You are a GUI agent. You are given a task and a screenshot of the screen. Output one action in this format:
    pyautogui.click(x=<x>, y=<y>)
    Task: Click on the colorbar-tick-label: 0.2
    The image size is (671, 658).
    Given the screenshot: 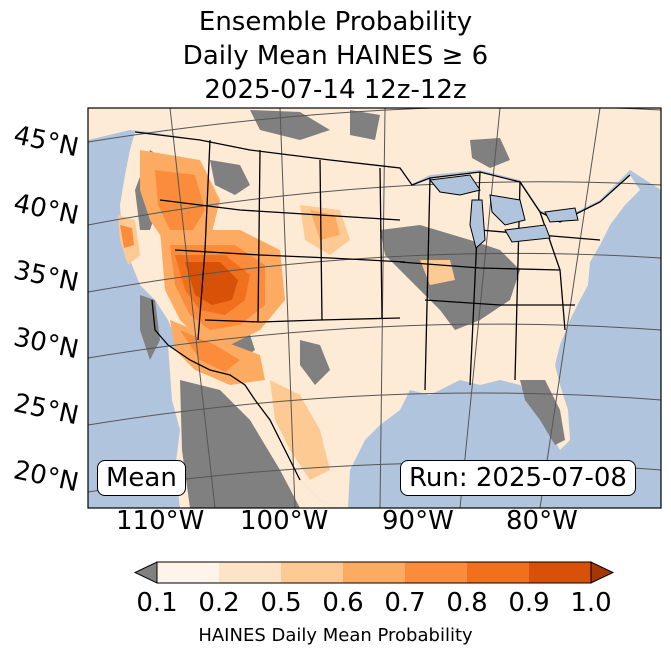 What is the action you would take?
    pyautogui.click(x=219, y=603)
    